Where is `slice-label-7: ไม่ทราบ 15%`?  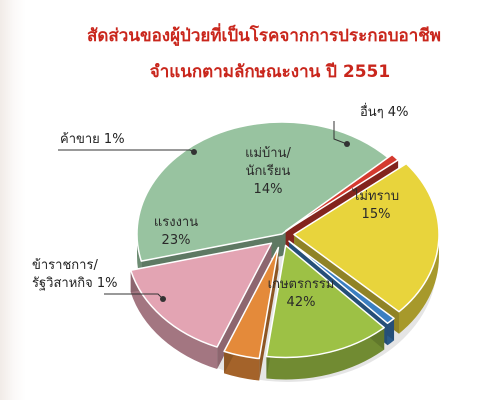
slice-label-7: ไม่ทราบ 15% is located at coordinates (375, 205).